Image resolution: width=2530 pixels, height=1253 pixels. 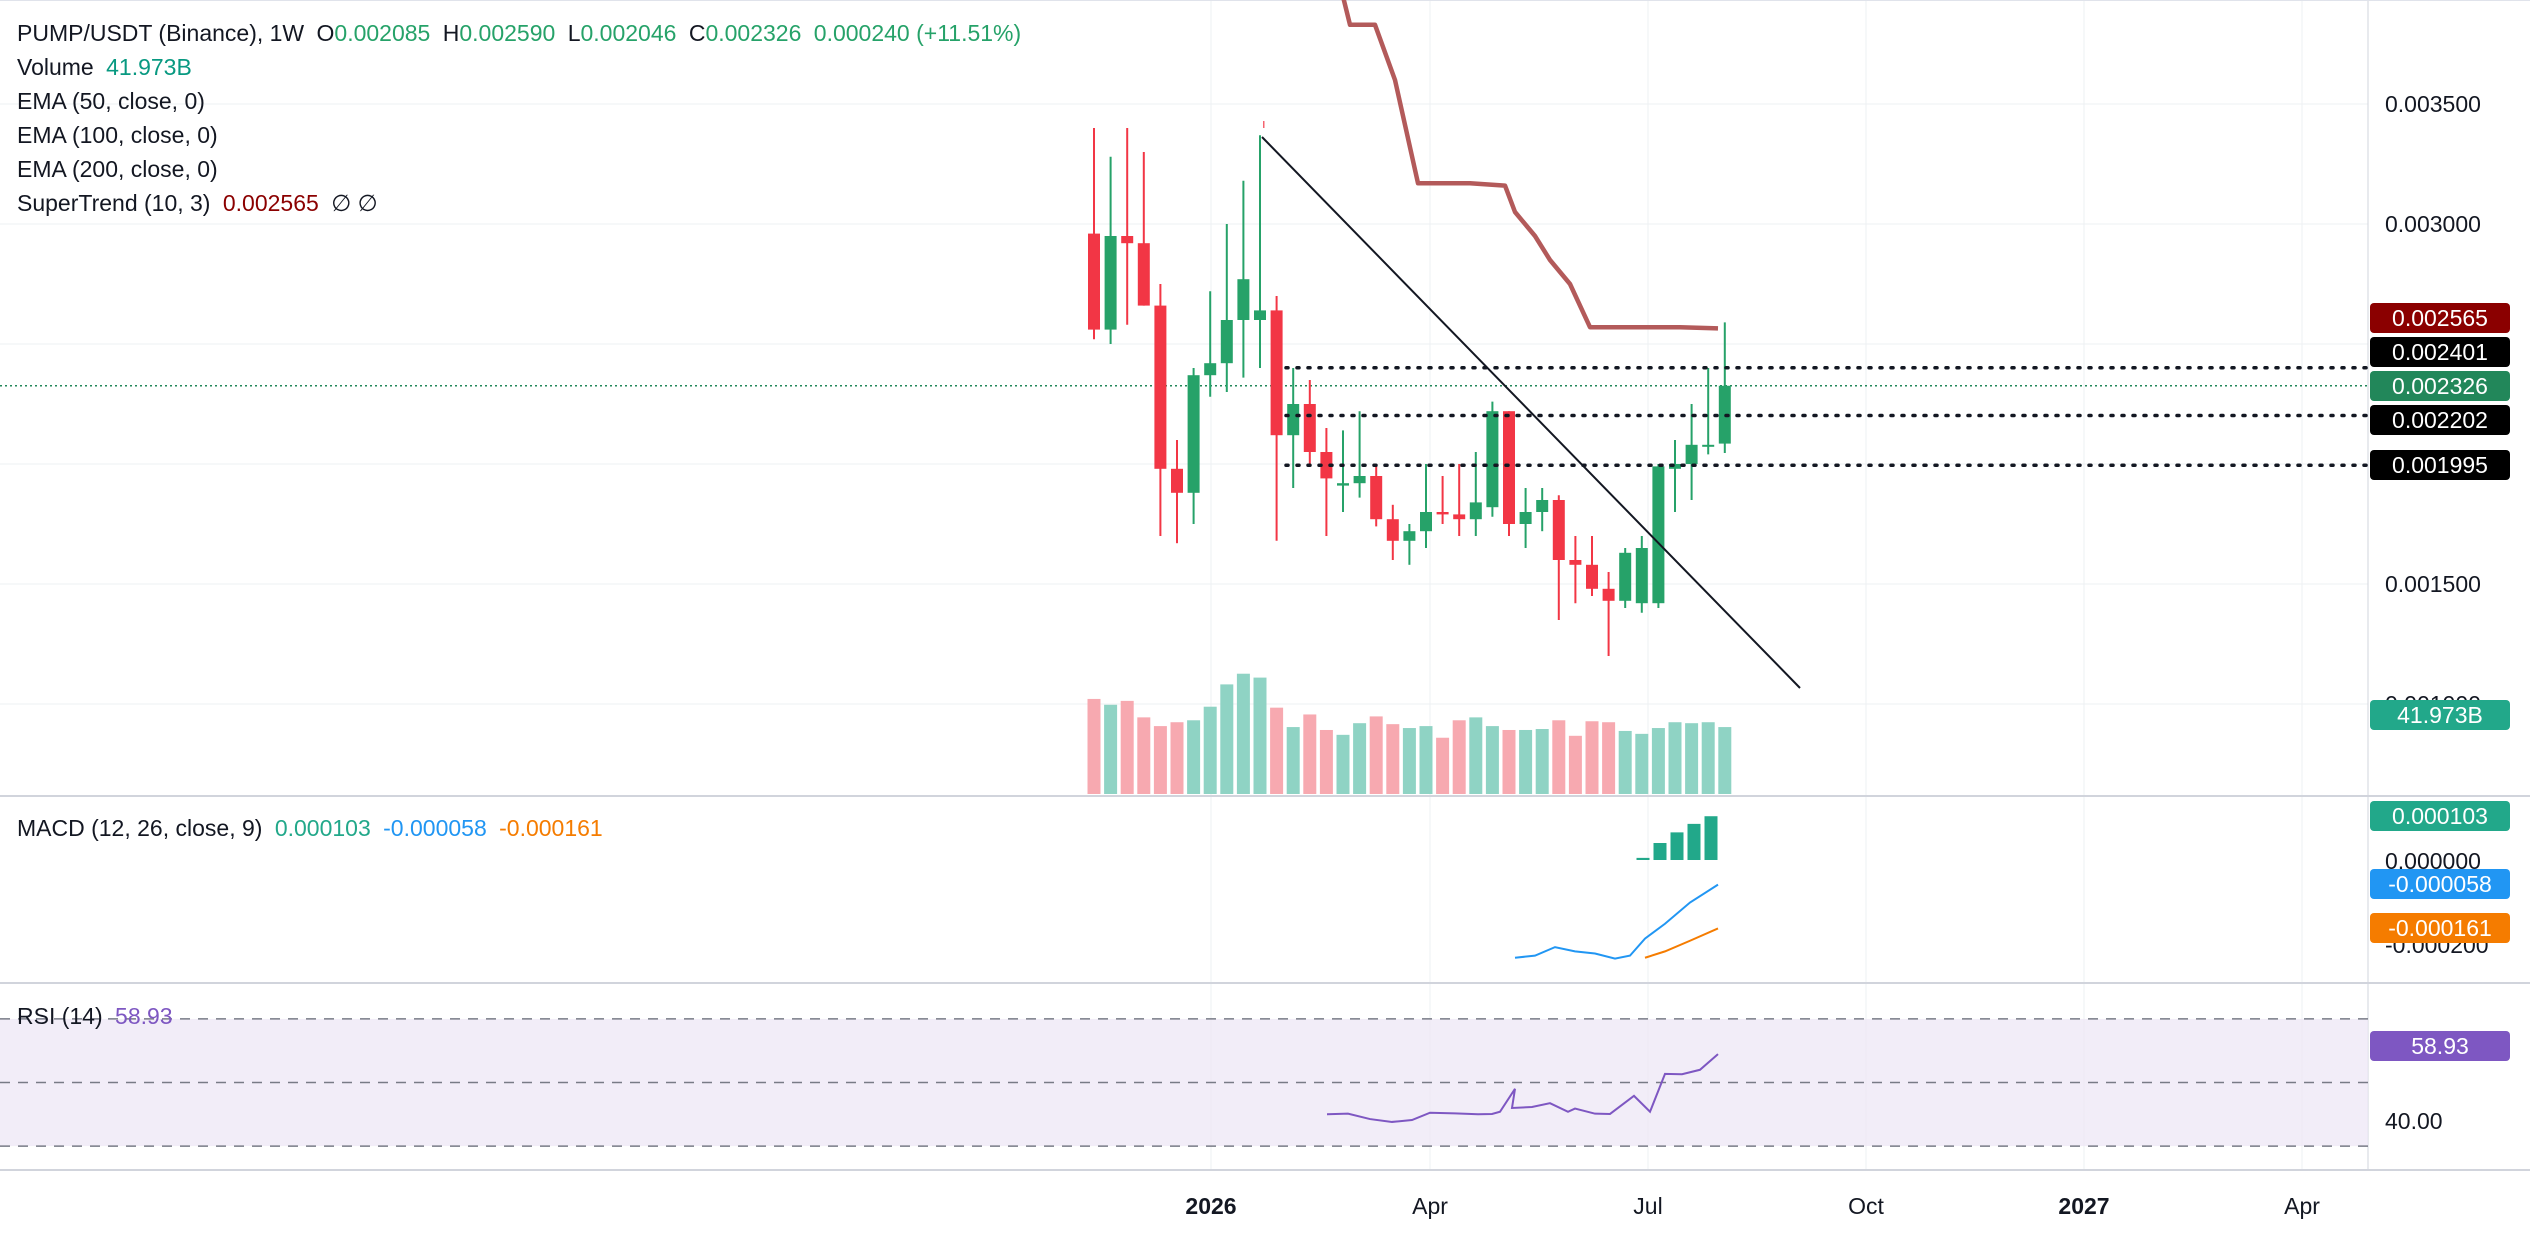 What do you see at coordinates (1184, 1082) in the screenshot?
I see `rsi-band-fill` at bounding box center [1184, 1082].